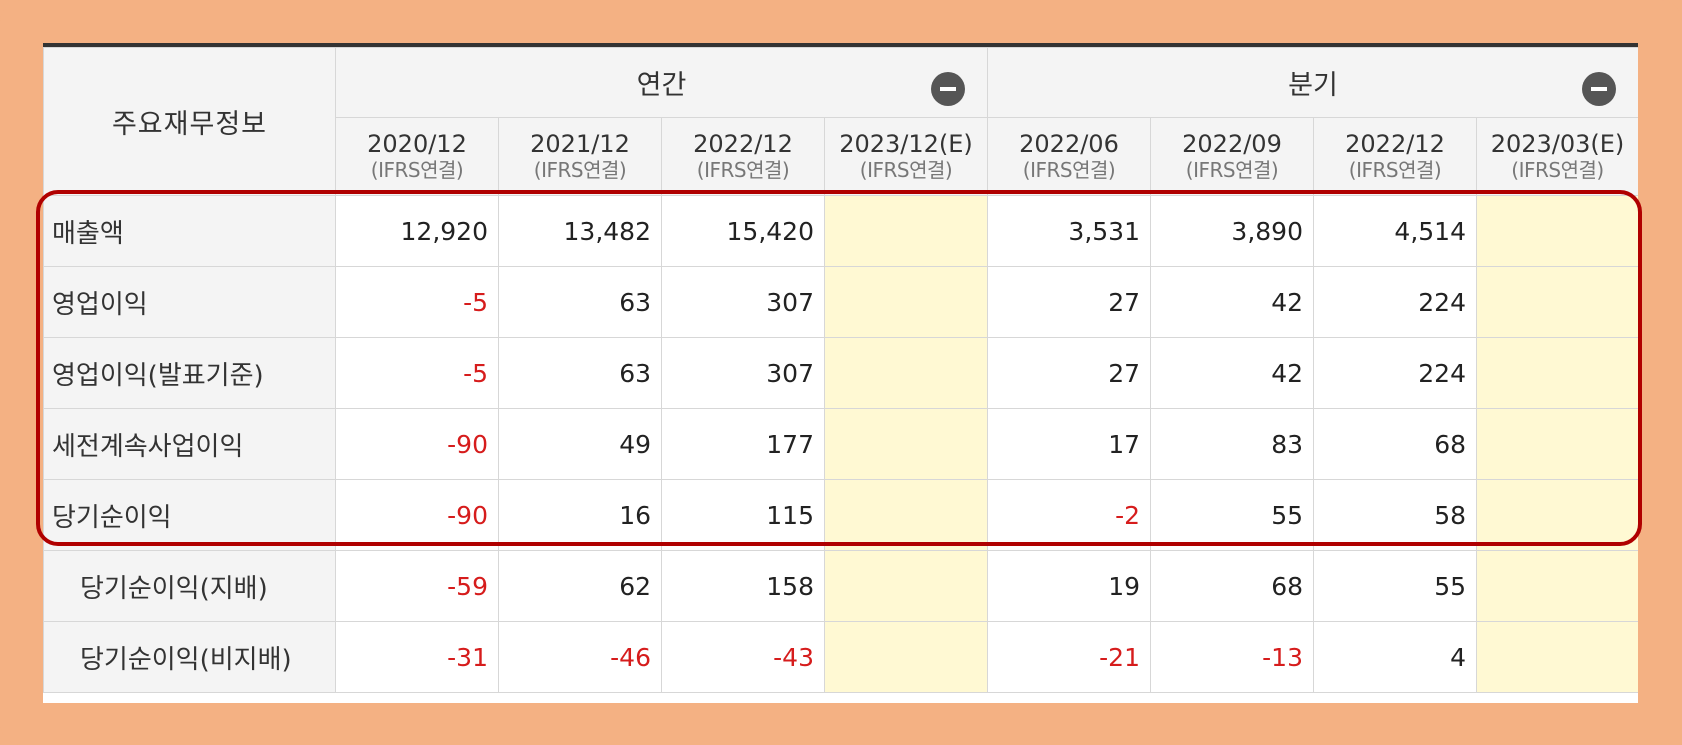 This screenshot has width=1682, height=745. What do you see at coordinates (1395, 144) in the screenshot?
I see `period-date: 2022/12` at bounding box center [1395, 144].